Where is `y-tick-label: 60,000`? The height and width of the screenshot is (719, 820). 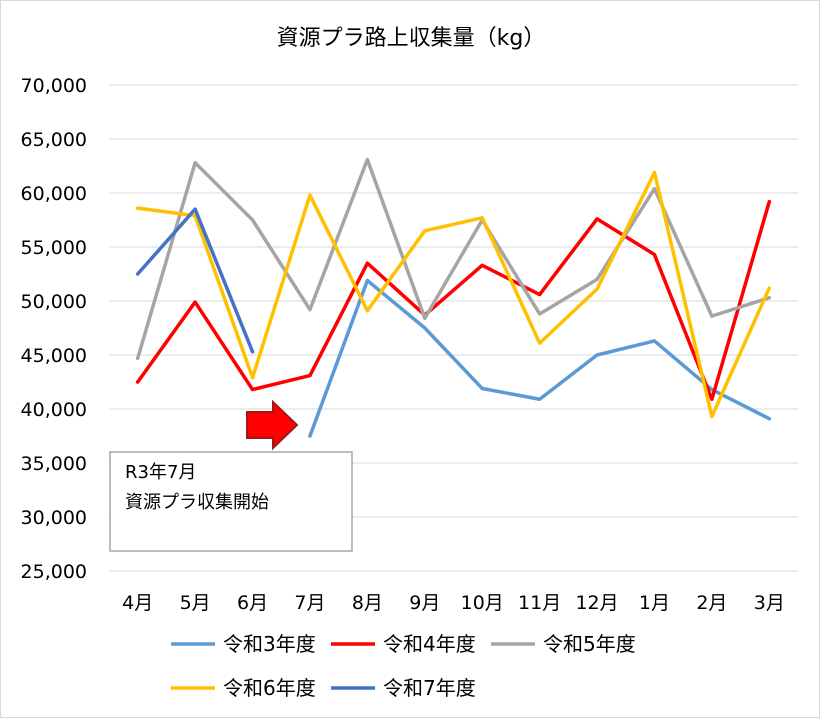
y-tick-label: 60,000 is located at coordinates (54, 194).